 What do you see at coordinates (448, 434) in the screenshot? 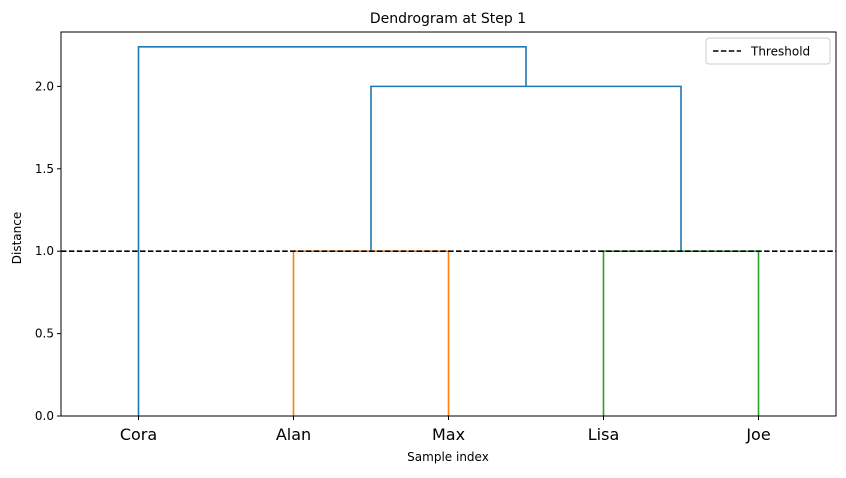
I see `leaf-label: Max` at bounding box center [448, 434].